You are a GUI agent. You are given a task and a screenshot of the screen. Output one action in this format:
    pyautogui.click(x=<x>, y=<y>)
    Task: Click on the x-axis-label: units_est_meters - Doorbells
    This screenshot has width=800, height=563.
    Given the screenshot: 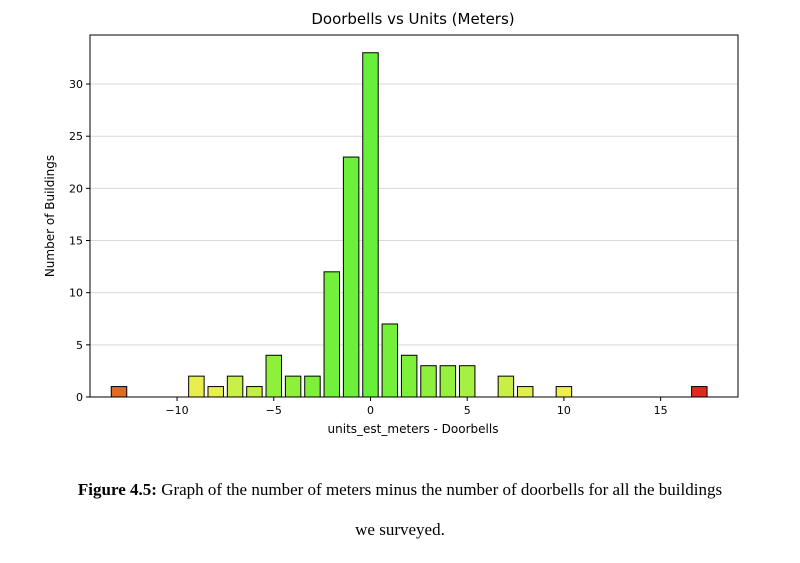 What is the action you would take?
    pyautogui.click(x=413, y=429)
    